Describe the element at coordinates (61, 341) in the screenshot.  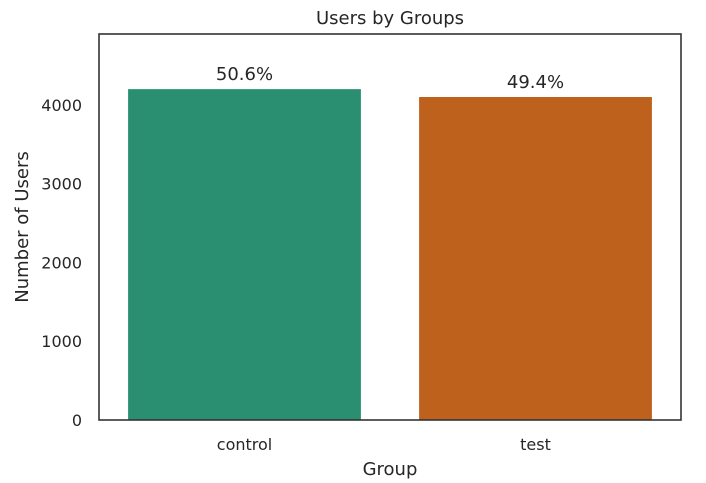
I see `y-tick-1000: 1000` at that location.